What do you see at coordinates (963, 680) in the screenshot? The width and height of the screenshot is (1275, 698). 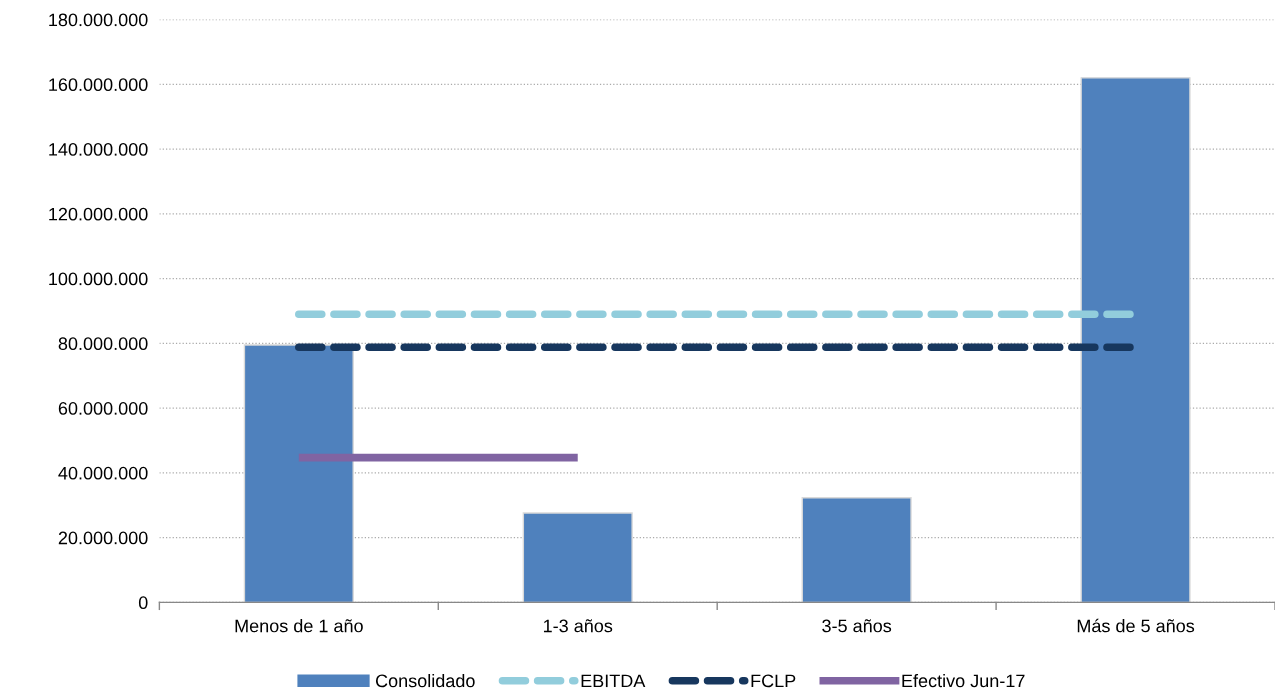 I see `legend-label: Efectivo Jun-17` at bounding box center [963, 680].